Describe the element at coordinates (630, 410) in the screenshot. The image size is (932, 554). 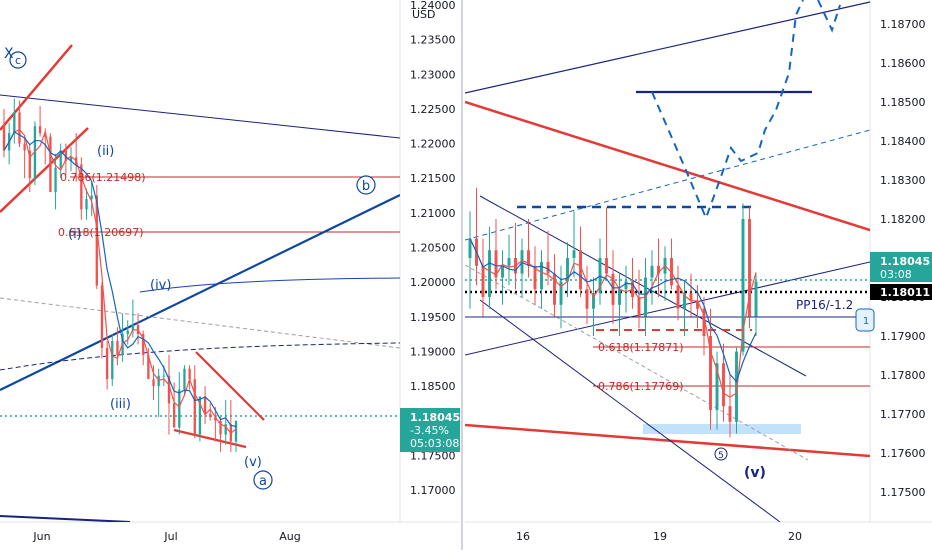
I see `lower-falling-line` at that location.